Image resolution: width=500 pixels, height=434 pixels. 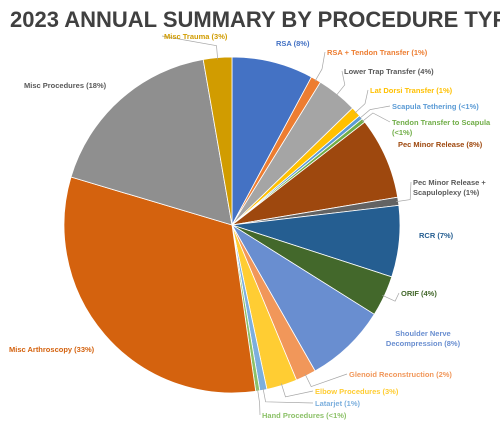 What do you see at coordinates (419, 293) in the screenshot?
I see `slice-label-orif: ORIF (4%)` at bounding box center [419, 293].